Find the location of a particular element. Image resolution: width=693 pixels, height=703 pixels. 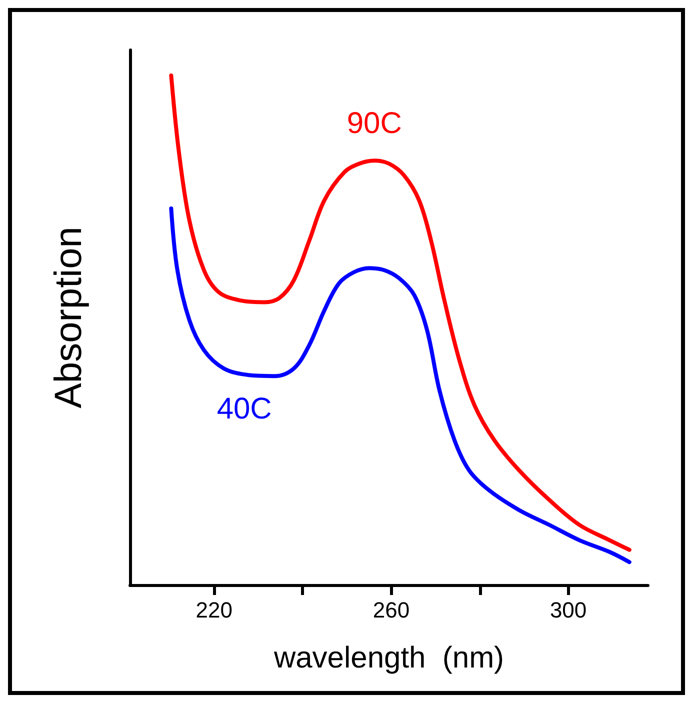

x-tick-label: 260 is located at coordinates (391, 610).